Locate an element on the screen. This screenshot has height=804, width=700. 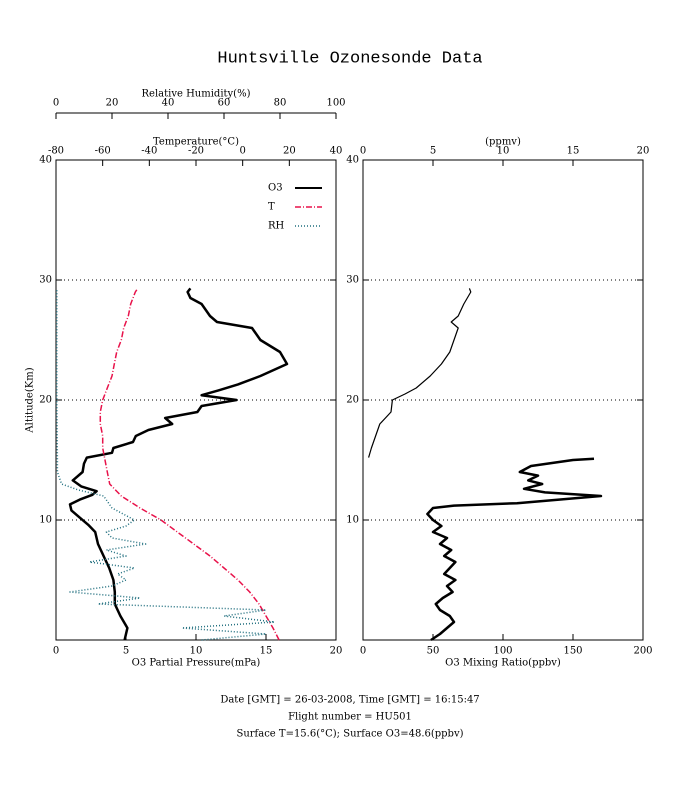
x3-tick-label: 20 is located at coordinates (112, 103).